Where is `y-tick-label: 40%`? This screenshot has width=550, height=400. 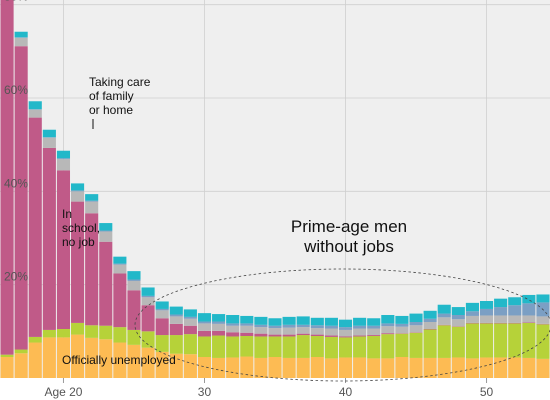 y-tick-label: 40% is located at coordinates (16, 183).